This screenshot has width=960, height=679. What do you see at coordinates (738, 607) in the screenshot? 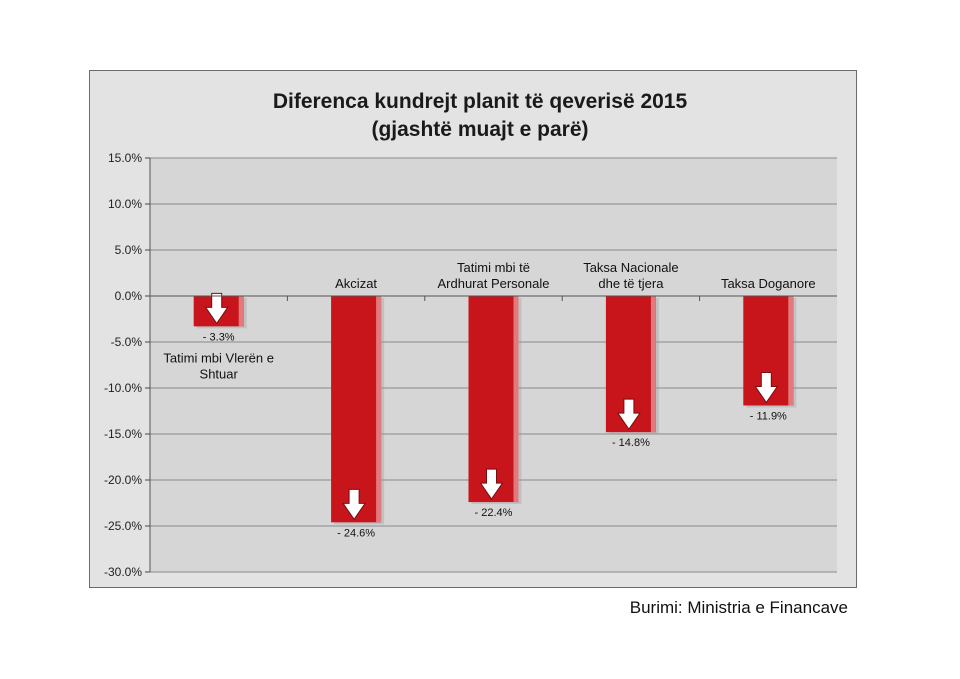
I see `source-note: Burimi: Ministria e Financave` at bounding box center [738, 607].